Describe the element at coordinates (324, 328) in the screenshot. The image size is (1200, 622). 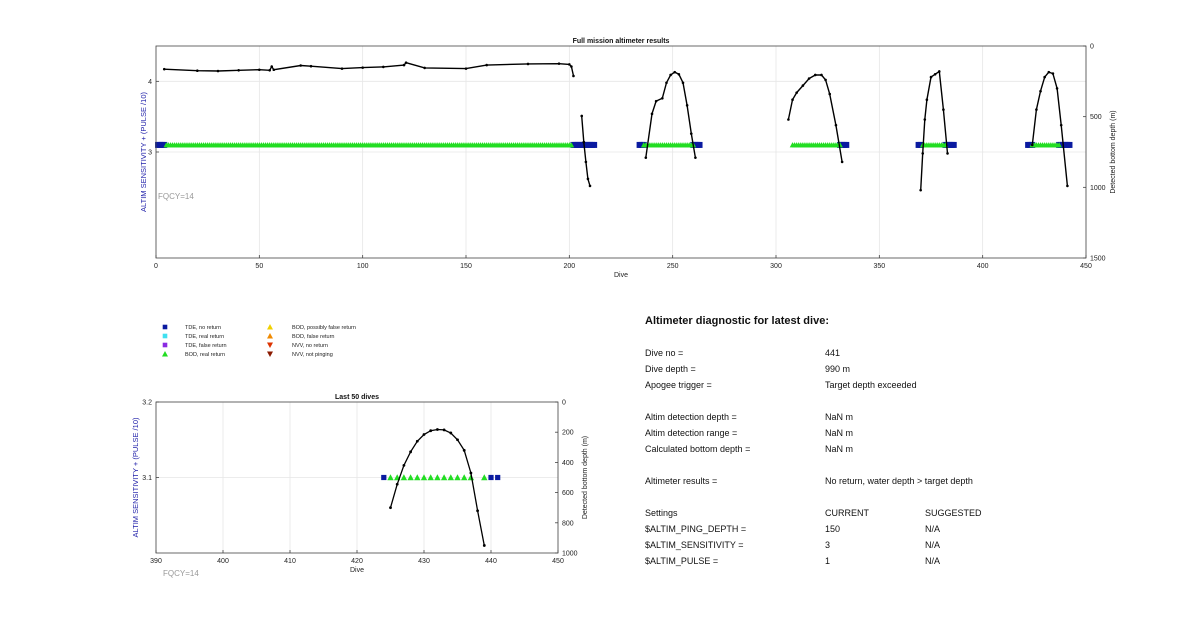
I see `legend-label: BOD, possibly false return` at that location.